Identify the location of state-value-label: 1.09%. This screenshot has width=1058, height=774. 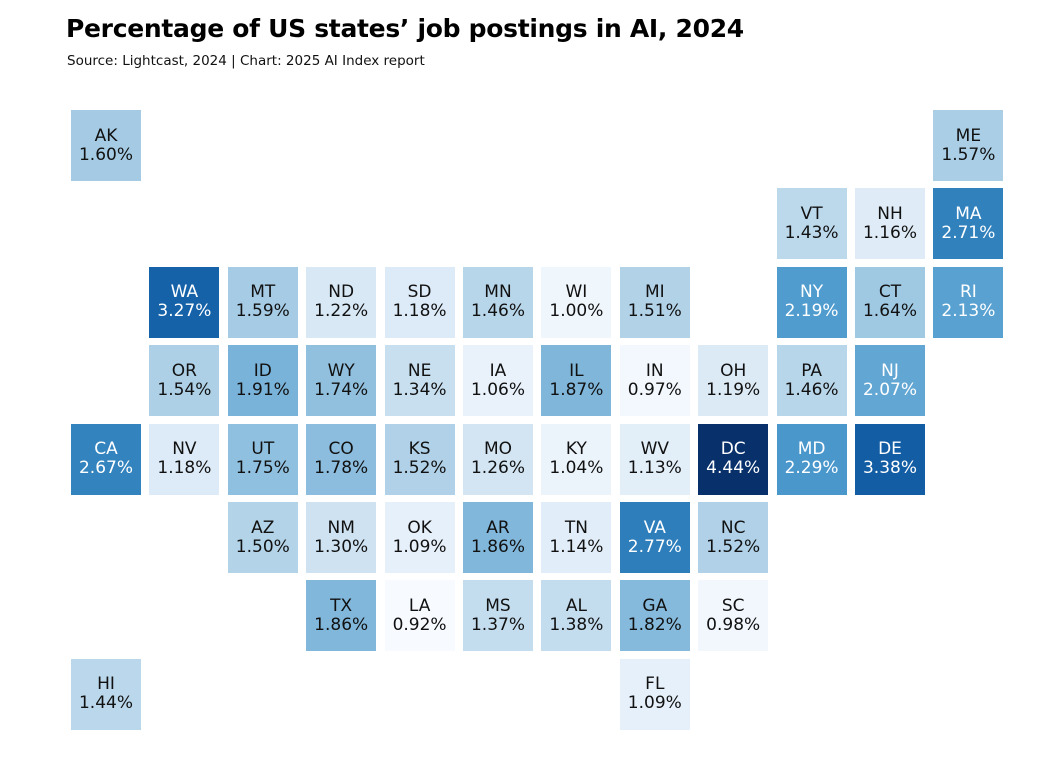
(419, 546).